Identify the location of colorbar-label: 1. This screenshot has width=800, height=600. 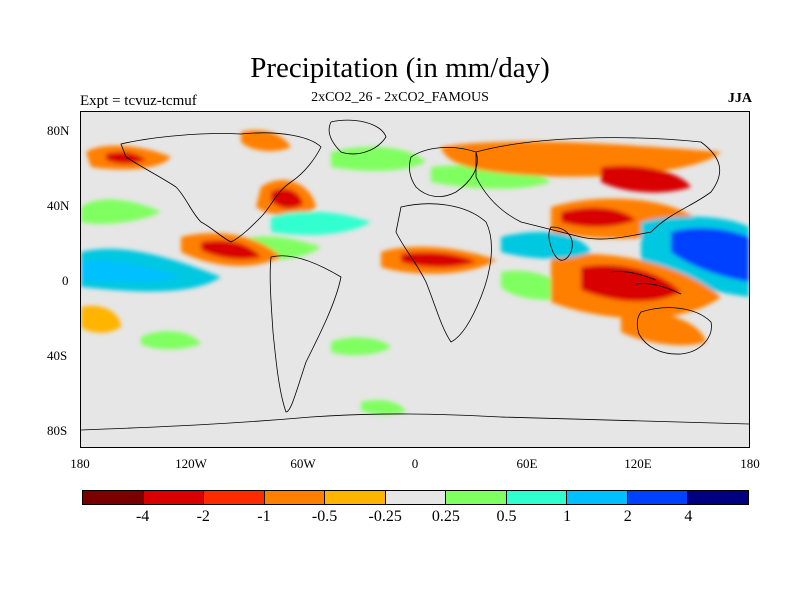
(567, 516).